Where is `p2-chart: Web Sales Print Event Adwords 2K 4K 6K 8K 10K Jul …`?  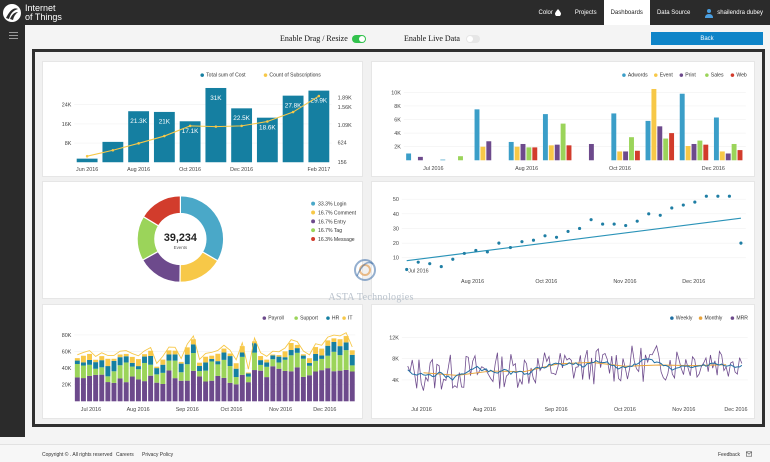
p2-chart: Web Sales Print Event Adwords 2K 4K 6K 8K 10K Jul … is located at coordinates (569, 122).